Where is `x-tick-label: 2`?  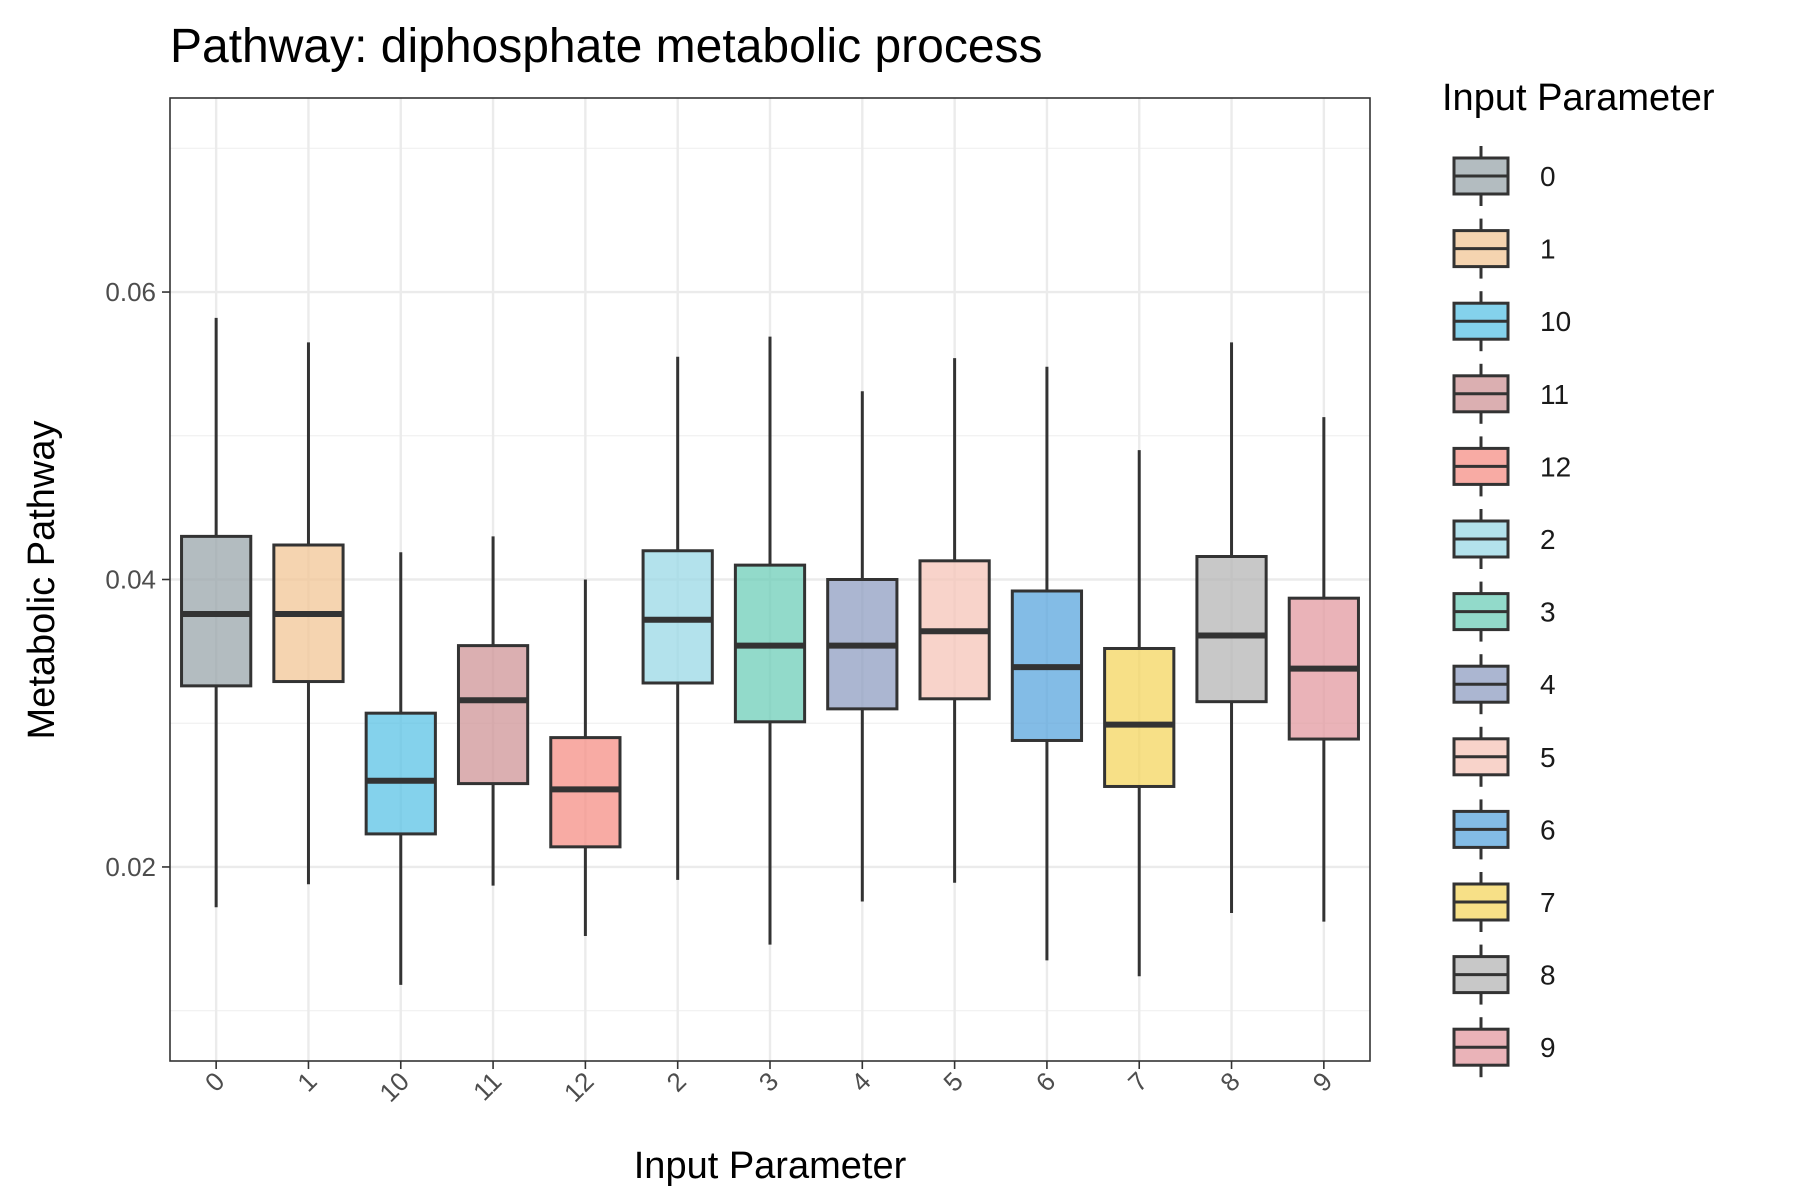 x-tick-label: 2 is located at coordinates (675, 1081).